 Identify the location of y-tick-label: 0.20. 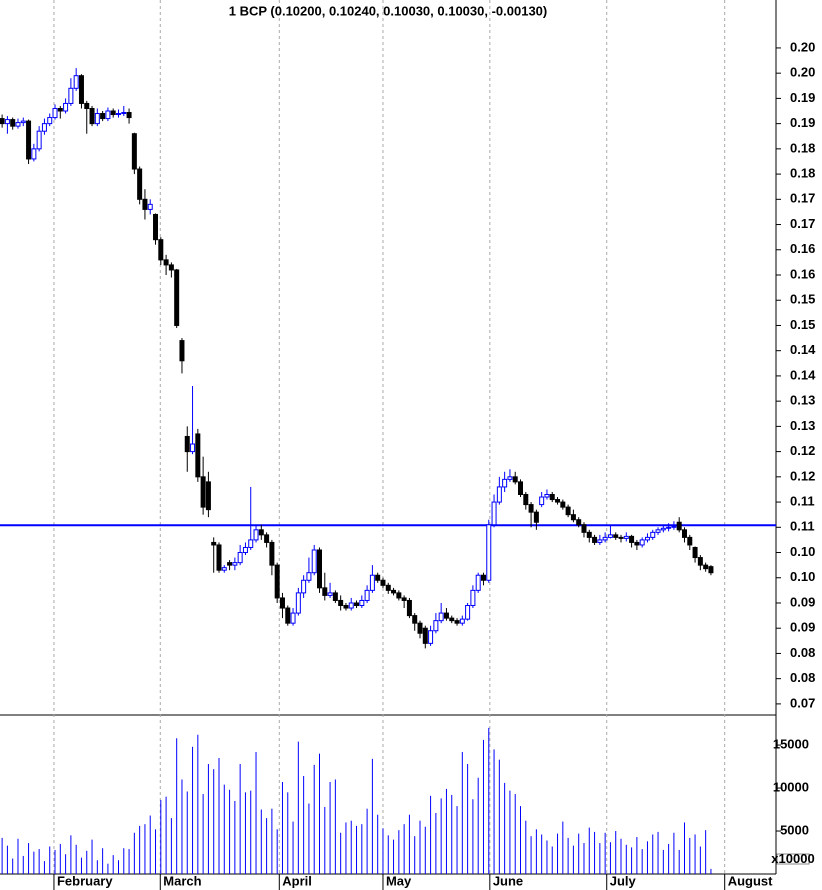
(802, 72).